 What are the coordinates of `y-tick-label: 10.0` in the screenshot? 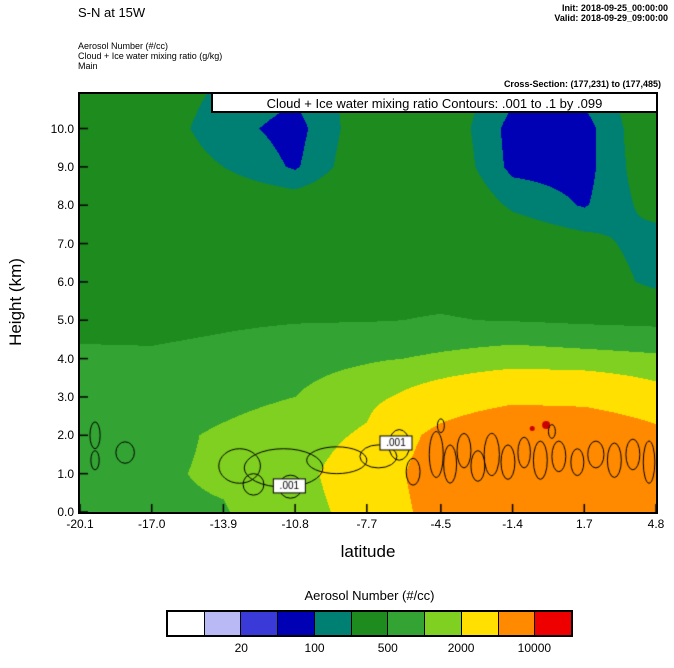 It's located at (62, 128).